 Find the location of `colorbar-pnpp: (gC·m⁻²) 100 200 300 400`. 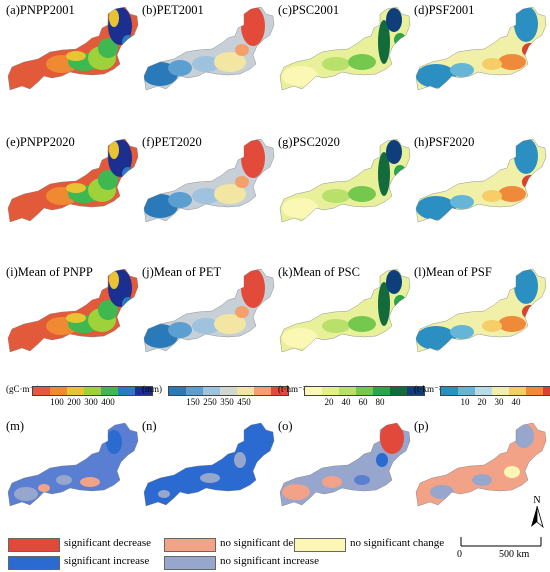

colorbar-pnpp: (gC·m⁻²) 100 200 300 400 is located at coordinates (79, 397).